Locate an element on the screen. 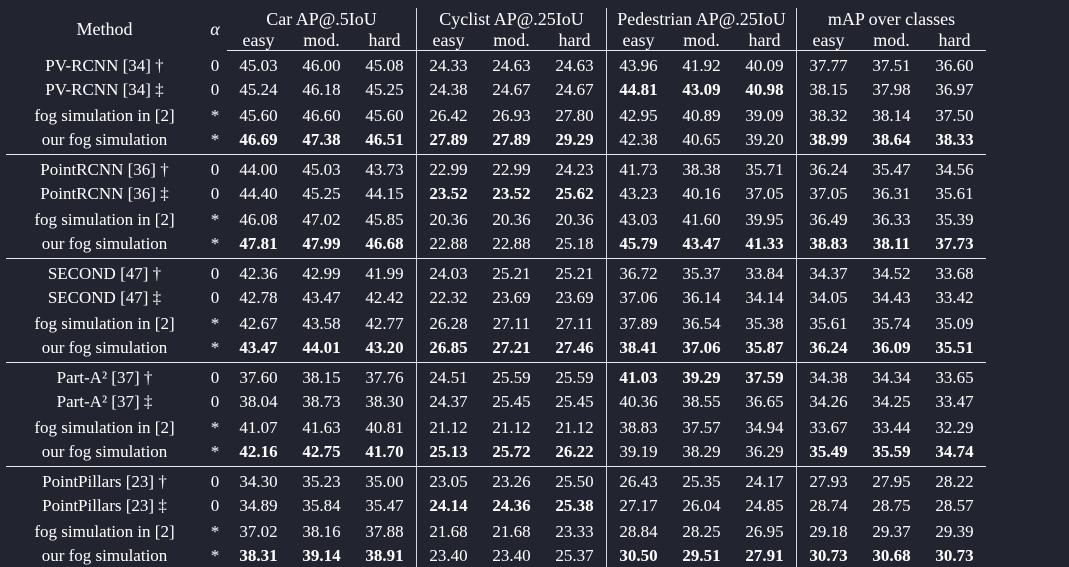 The image size is (1069, 567). value-cell: 38.15 is located at coordinates (829, 90).